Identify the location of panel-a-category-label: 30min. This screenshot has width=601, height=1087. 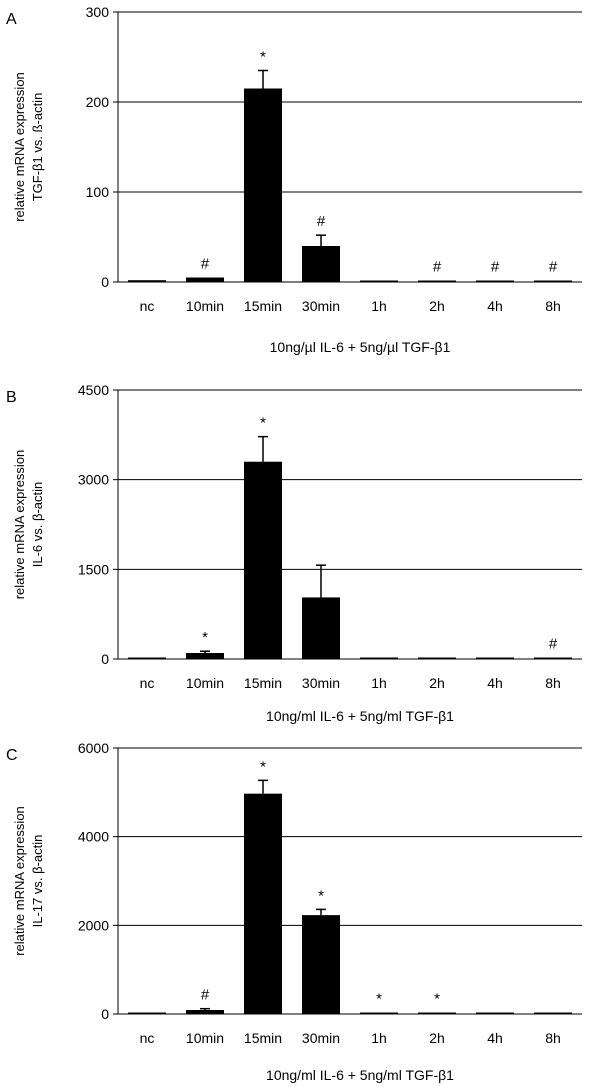
(321, 306).